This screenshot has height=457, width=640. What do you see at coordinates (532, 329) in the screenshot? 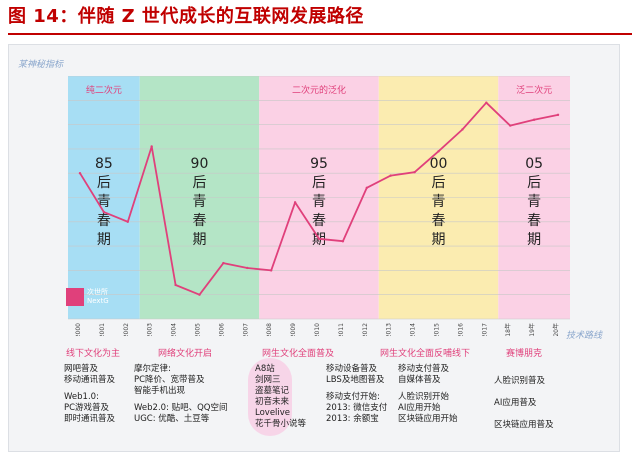
I see `x-tick-label: 2019年` at bounding box center [532, 329].